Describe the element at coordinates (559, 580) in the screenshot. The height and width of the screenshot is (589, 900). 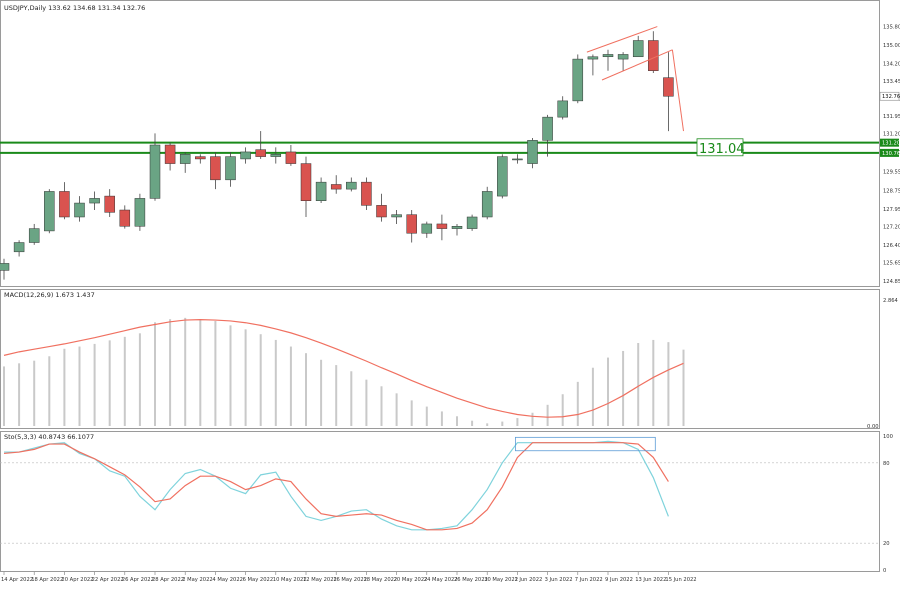
I see `time-tick-label: 3 Jun 2022` at that location.